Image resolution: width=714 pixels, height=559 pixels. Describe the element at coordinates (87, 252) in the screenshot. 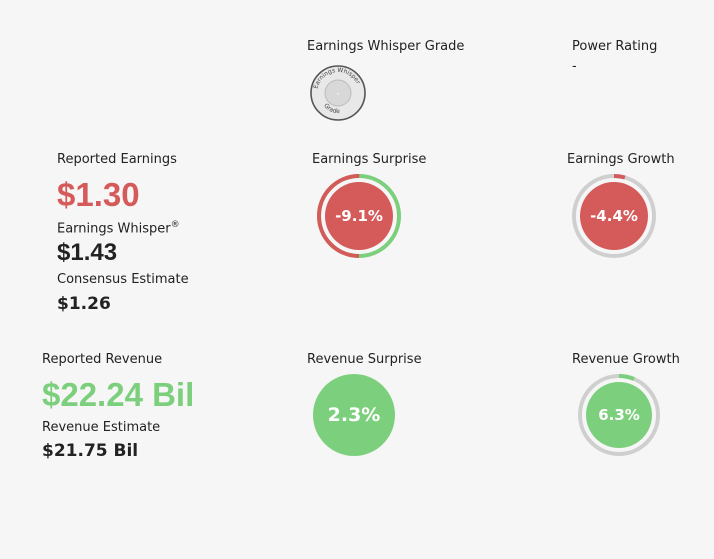

I see `earnings-whisper-value: $1.43` at that location.